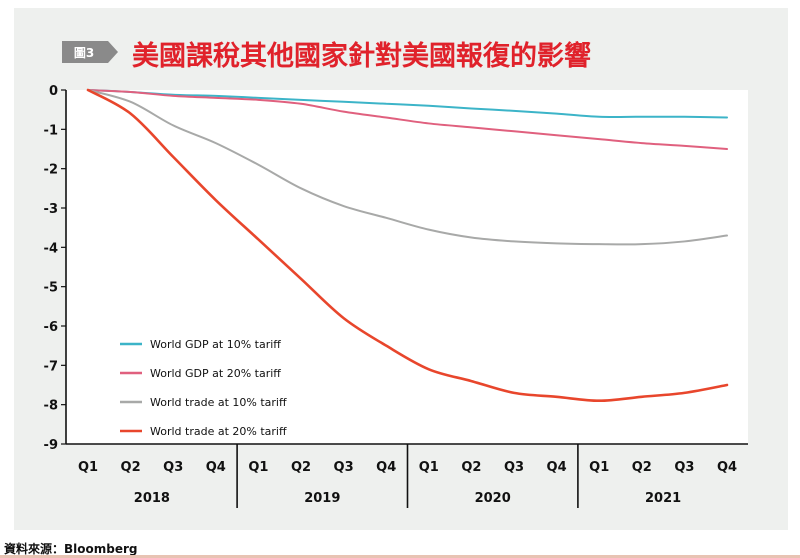 This screenshot has width=800, height=558. What do you see at coordinates (84, 53) in the screenshot?
I see `figure-badge-label: 圖3` at bounding box center [84, 53].